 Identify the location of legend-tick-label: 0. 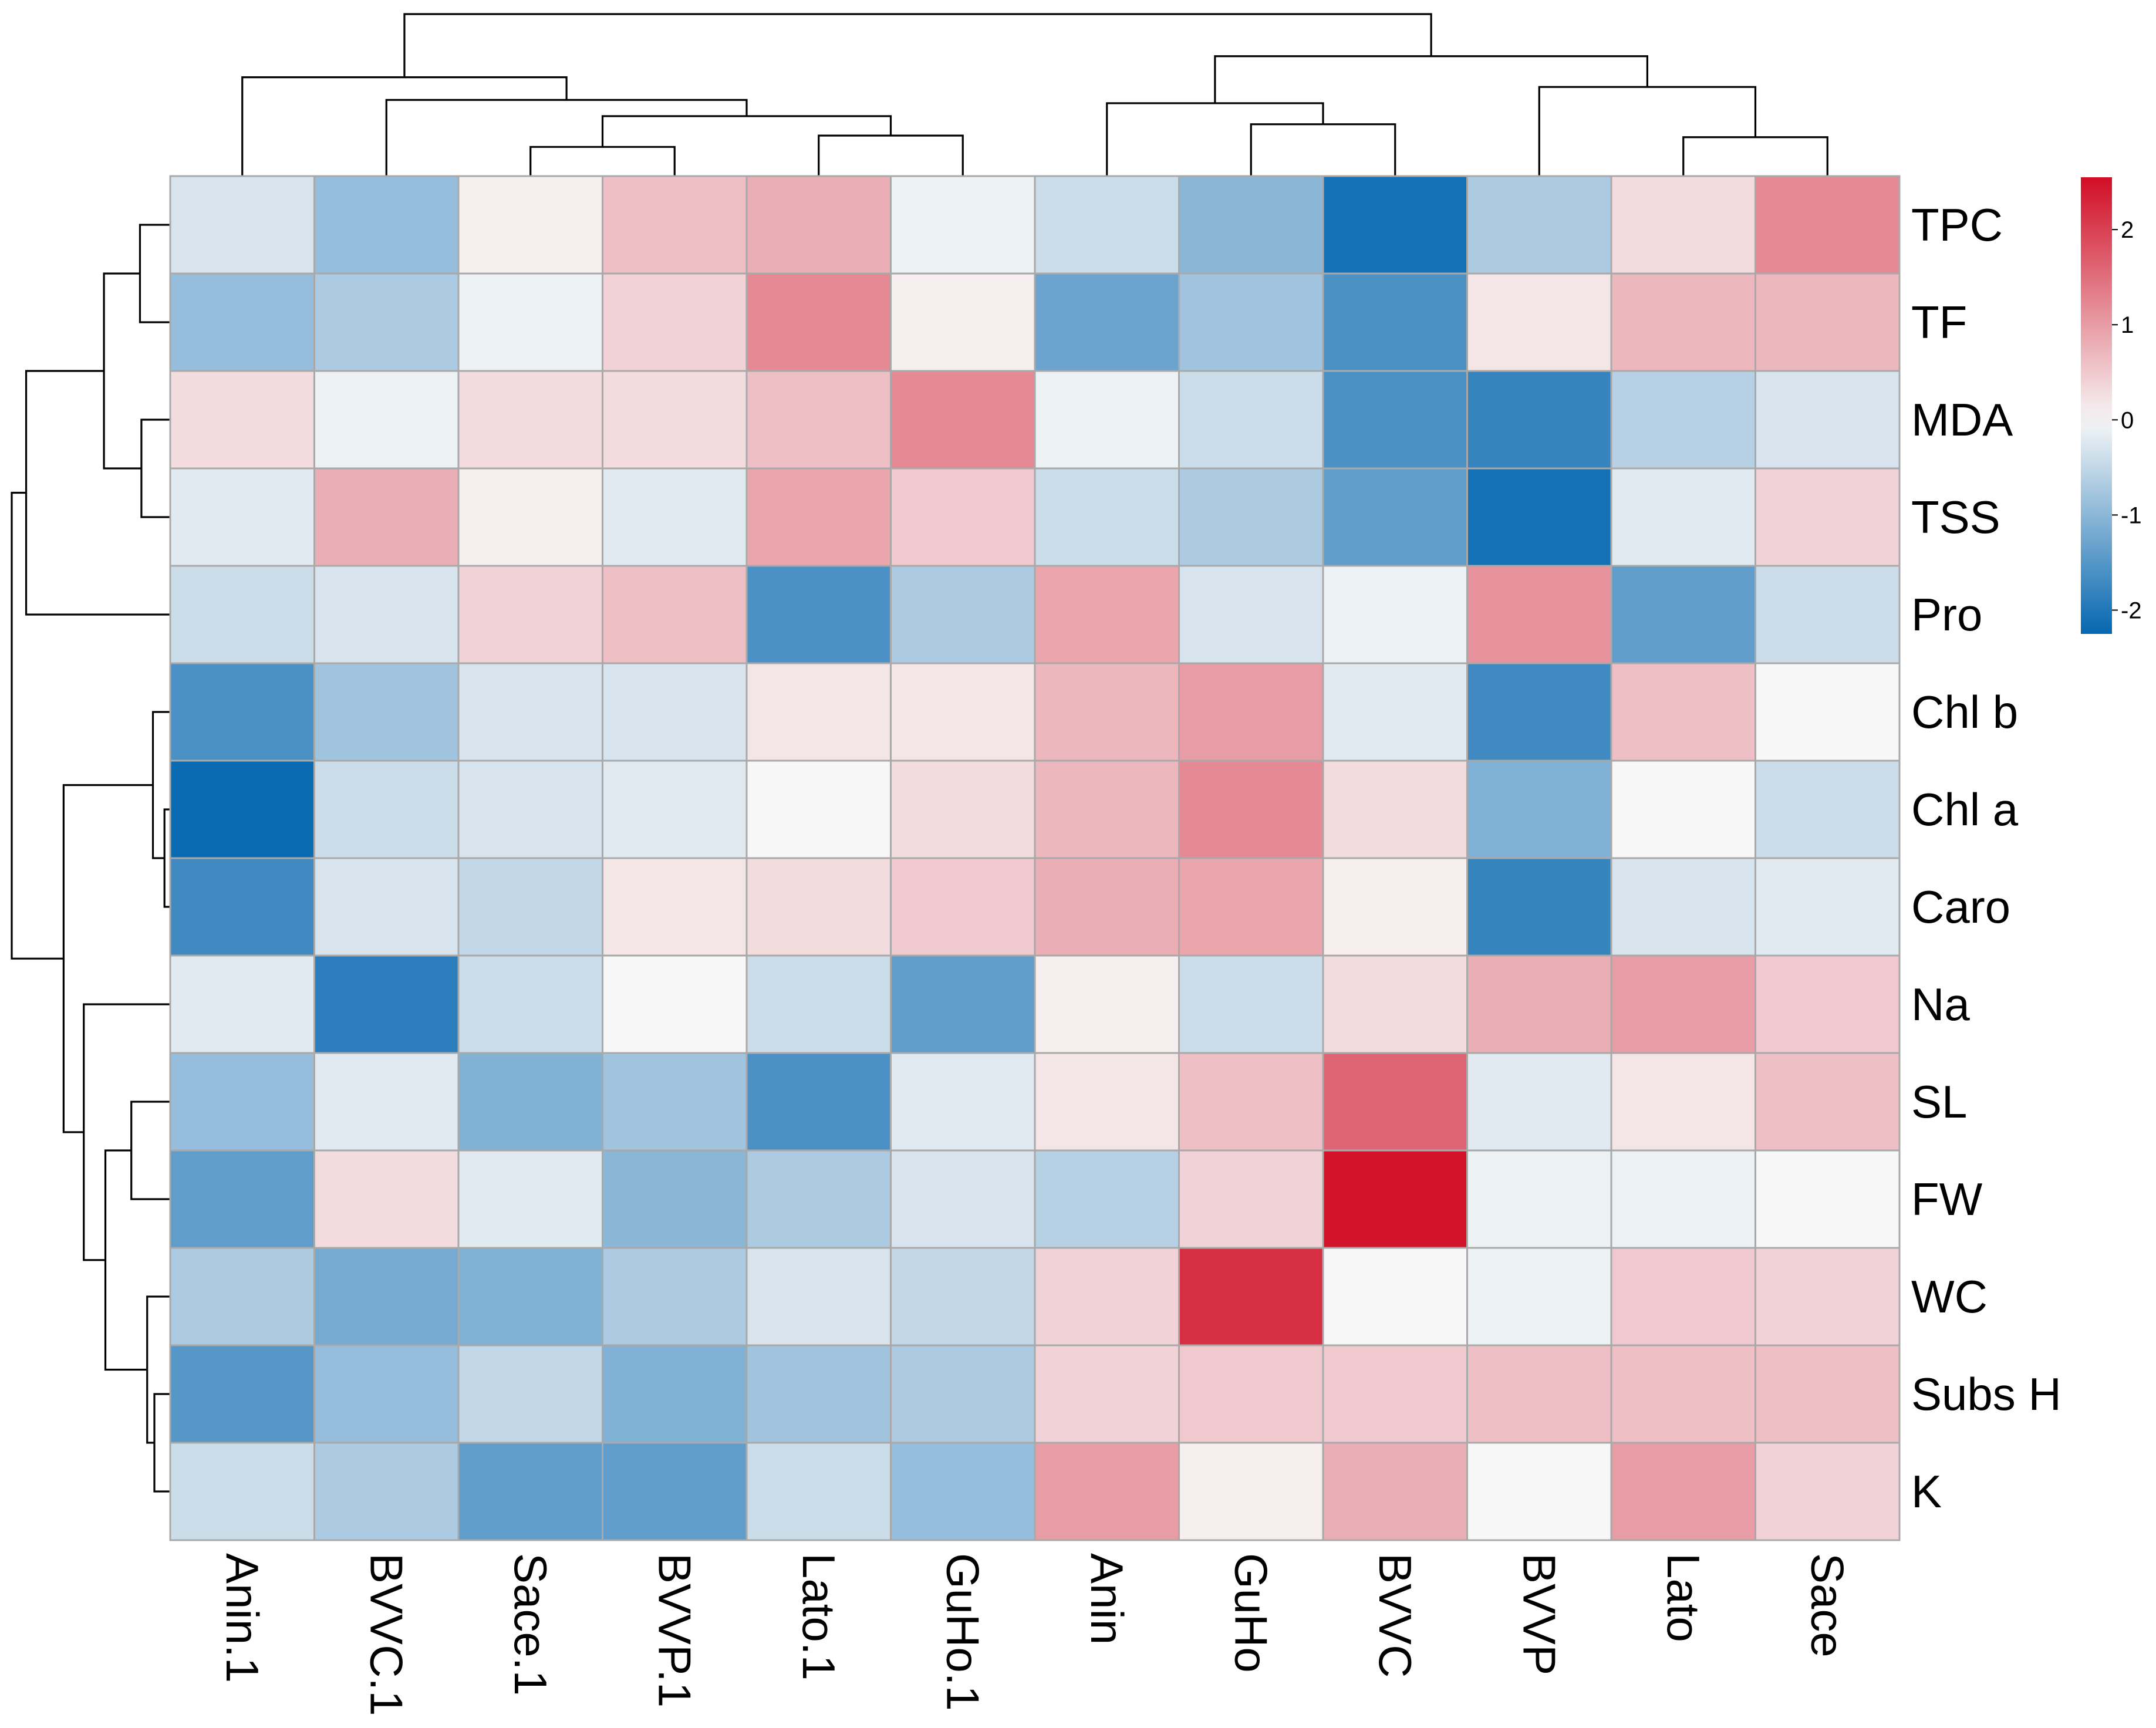
(2127, 420).